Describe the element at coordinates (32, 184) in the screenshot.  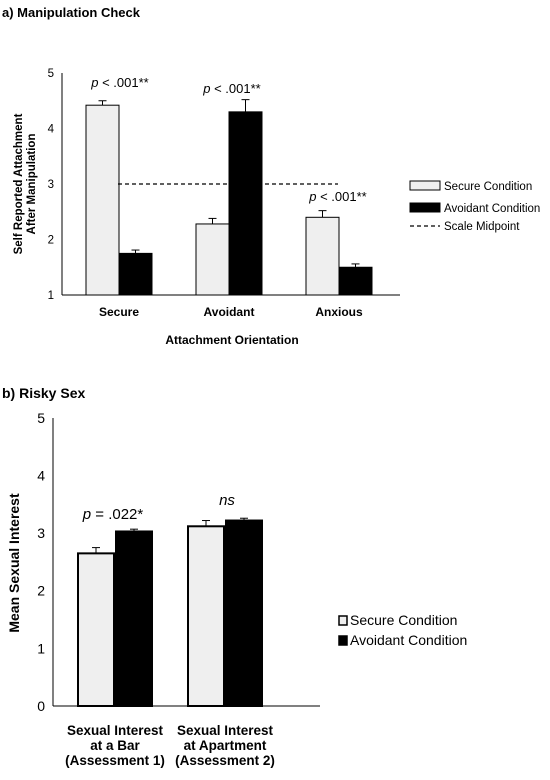
I see `panel-a-y-label-line-2: After Manipulation` at that location.